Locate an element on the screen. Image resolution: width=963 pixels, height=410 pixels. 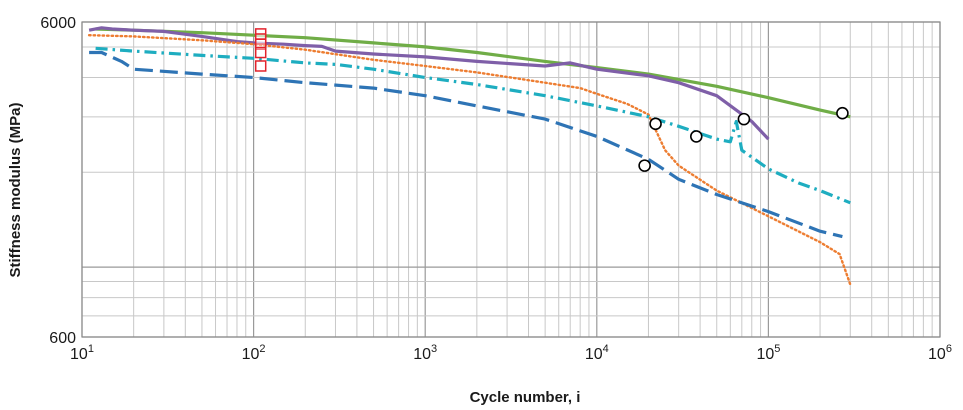
y-tick-label: 6000 is located at coordinates (58, 23).